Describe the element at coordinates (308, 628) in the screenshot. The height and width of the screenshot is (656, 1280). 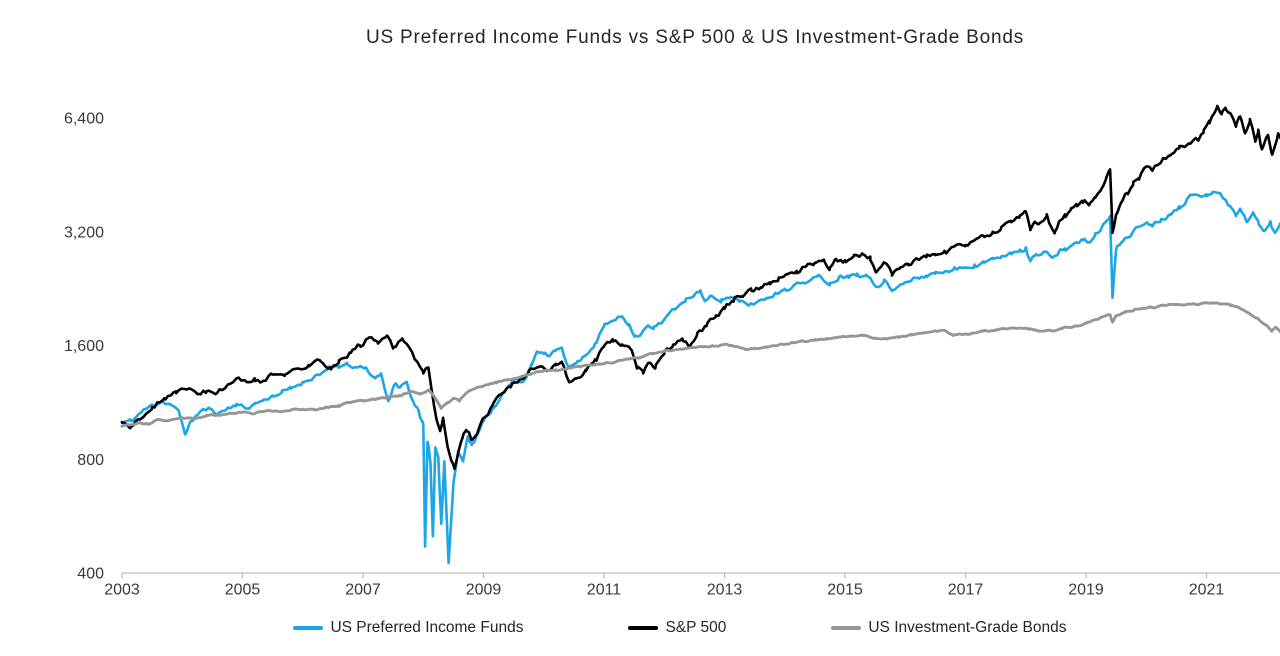
I see `legend-swatch-us-preferred-income-funds` at that location.